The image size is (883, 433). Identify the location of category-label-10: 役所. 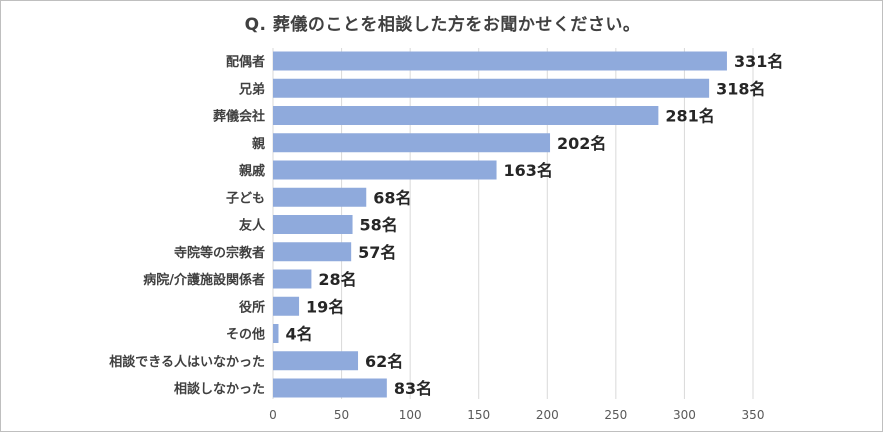
(252, 307).